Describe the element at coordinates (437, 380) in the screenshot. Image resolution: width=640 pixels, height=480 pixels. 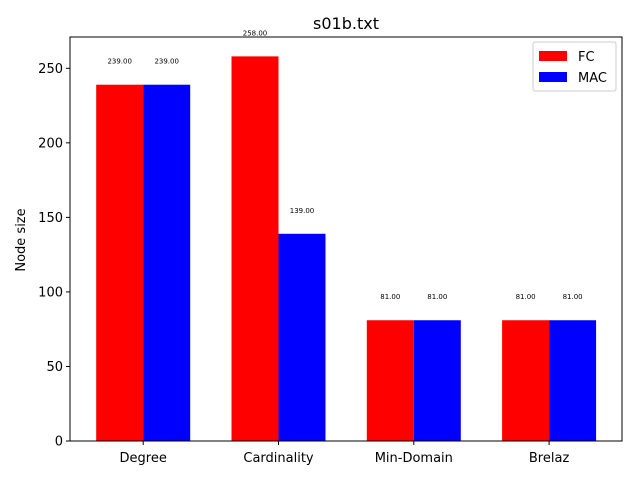
I see `bar-mac-min-domain` at that location.